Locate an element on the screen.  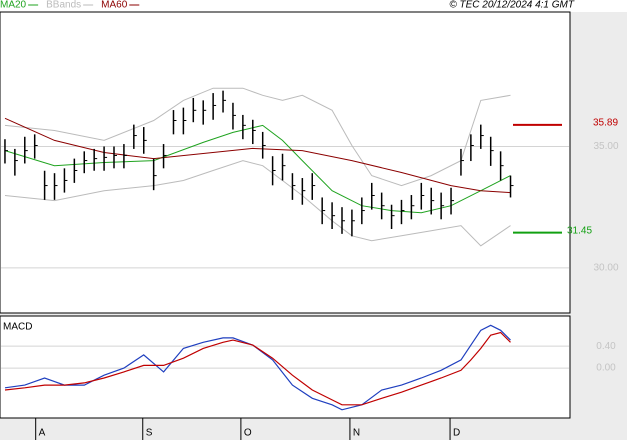
y-tick-label: 35.00 is located at coordinates (605, 146).